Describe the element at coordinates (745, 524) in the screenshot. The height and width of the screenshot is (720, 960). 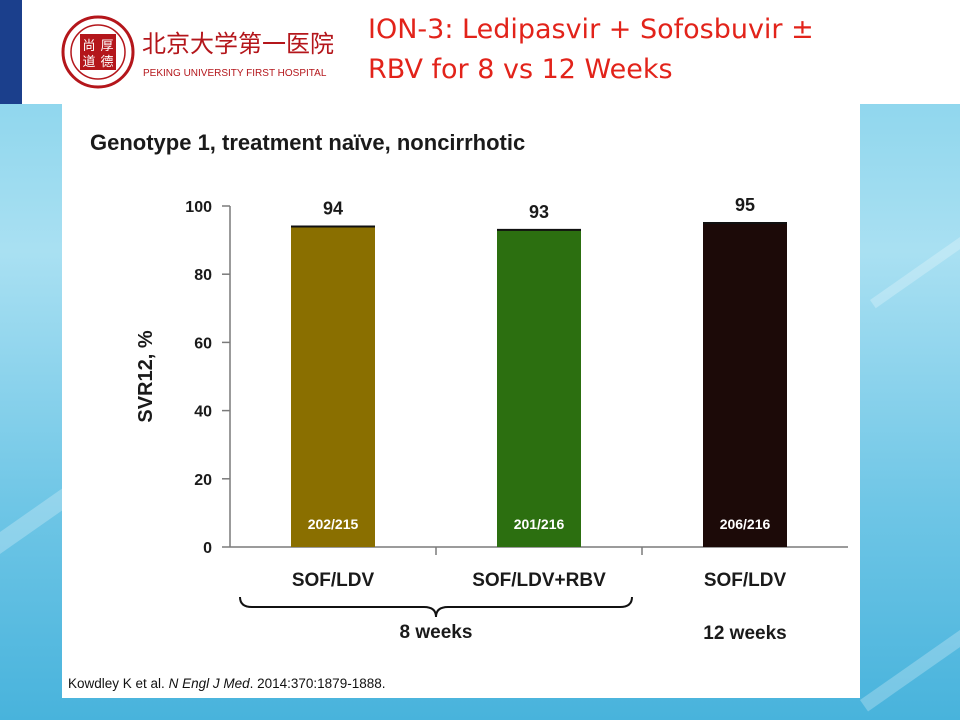
I see `bar-count-label: 206/216` at that location.